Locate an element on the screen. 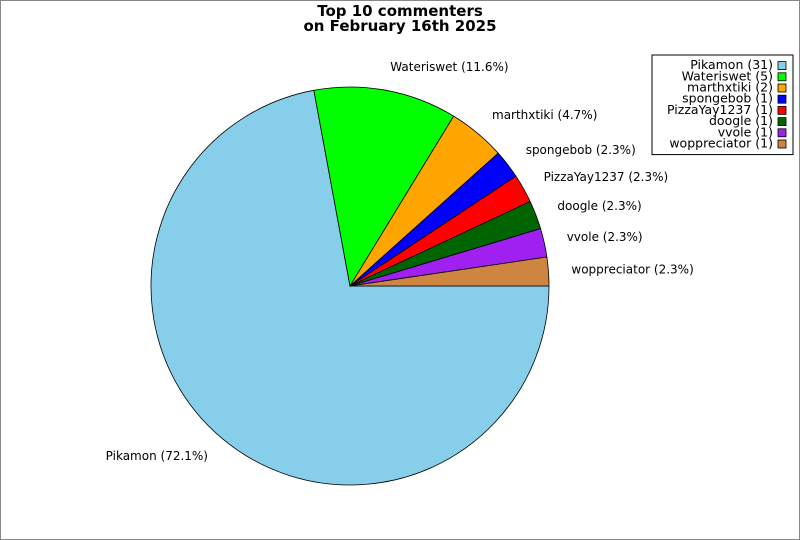 The height and width of the screenshot is (540, 800). slice-label-wateriswet: Wateriswet (11.6%) is located at coordinates (449, 67).